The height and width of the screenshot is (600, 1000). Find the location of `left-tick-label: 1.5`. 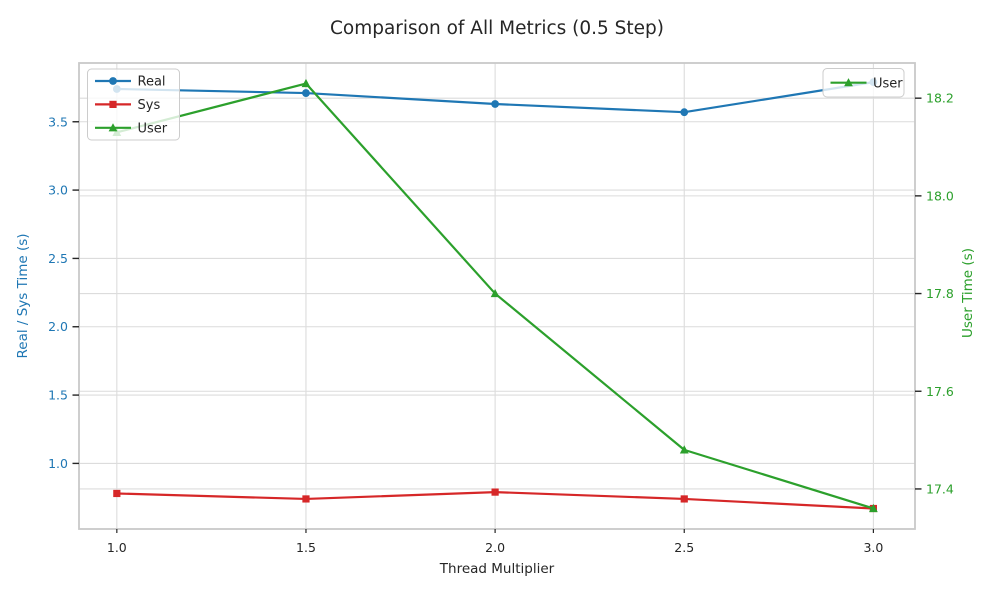

left-tick-label: 1.5 is located at coordinates (58, 395).